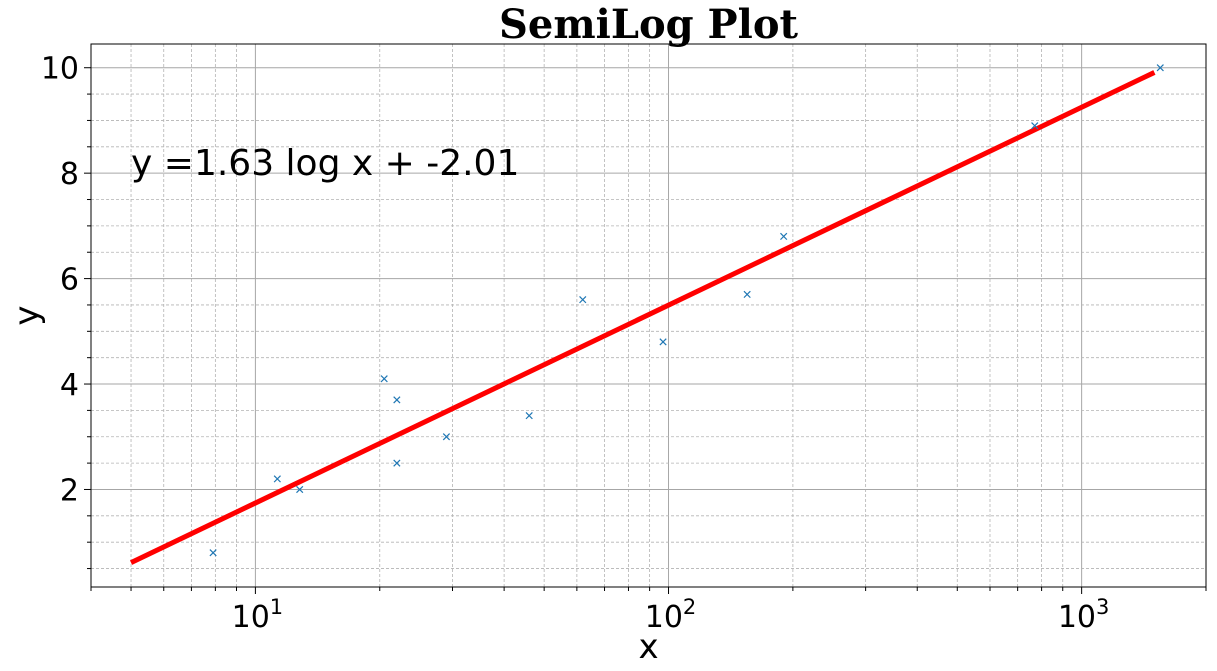  Describe the element at coordinates (258, 615) in the screenshot. I see `x-tick-label: 10¹` at that location.